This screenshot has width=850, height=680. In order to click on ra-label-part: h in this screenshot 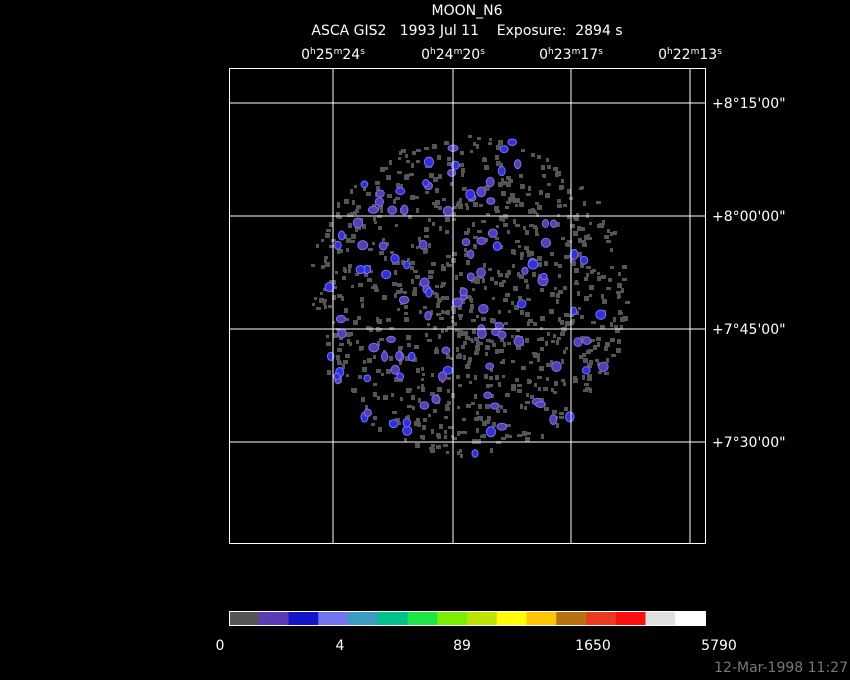, I will do `click(313, 52)`.